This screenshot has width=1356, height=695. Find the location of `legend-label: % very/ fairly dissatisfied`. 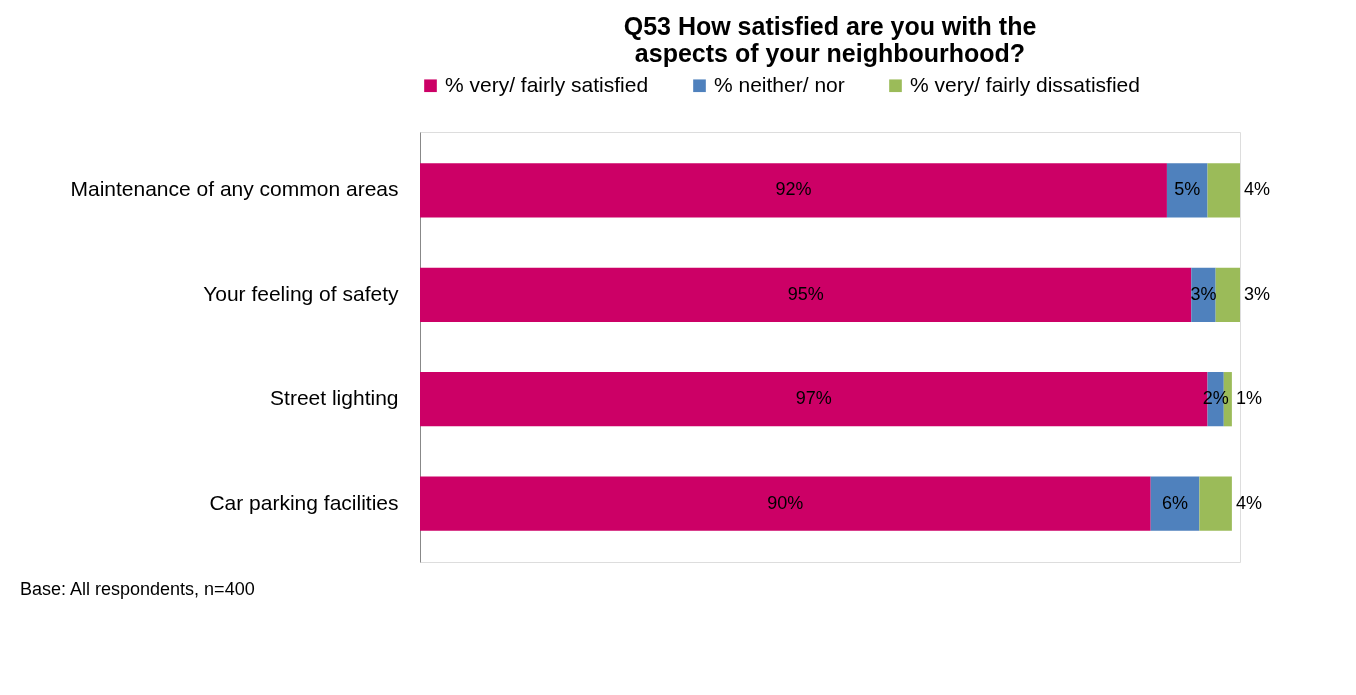

legend-label: % very/ fairly dissatisfied is located at coordinates (1025, 84).